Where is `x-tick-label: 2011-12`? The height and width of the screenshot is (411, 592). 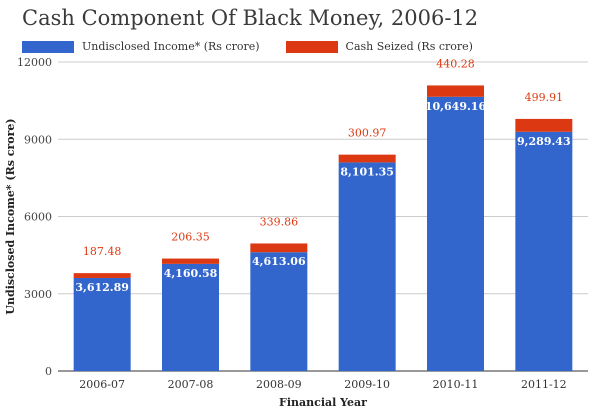
x-tick-label: 2011-12 is located at coordinates (544, 384).